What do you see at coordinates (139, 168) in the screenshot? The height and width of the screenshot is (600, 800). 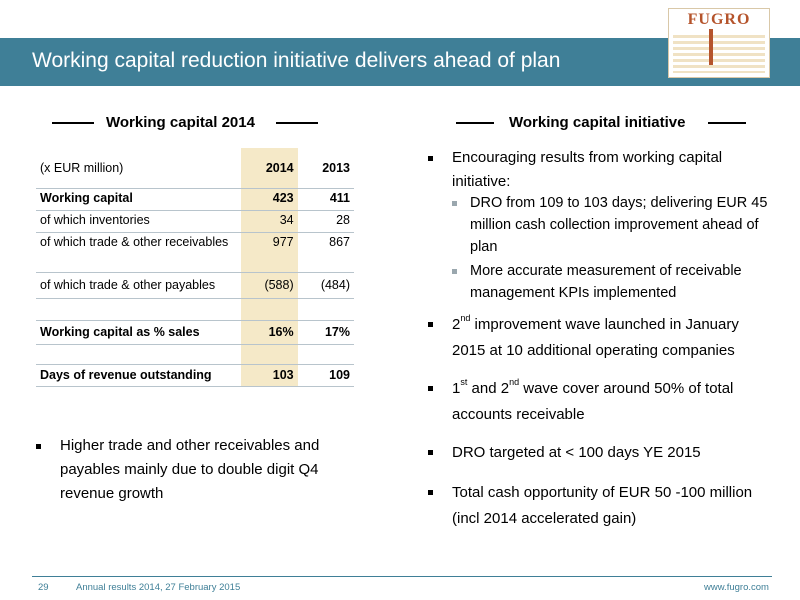 I see `unit-label: (x EUR million)` at bounding box center [139, 168].